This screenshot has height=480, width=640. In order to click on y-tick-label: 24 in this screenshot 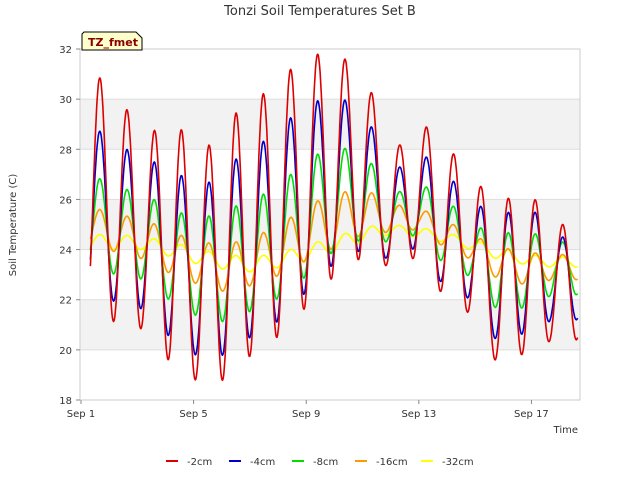, I will do `click(65, 251)`.